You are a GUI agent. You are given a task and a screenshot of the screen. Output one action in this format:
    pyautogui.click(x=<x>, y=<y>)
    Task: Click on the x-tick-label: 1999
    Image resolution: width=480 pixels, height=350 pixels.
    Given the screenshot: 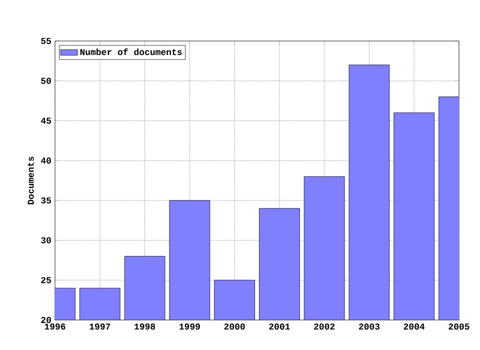 What is the action you would take?
    pyautogui.click(x=189, y=327)
    